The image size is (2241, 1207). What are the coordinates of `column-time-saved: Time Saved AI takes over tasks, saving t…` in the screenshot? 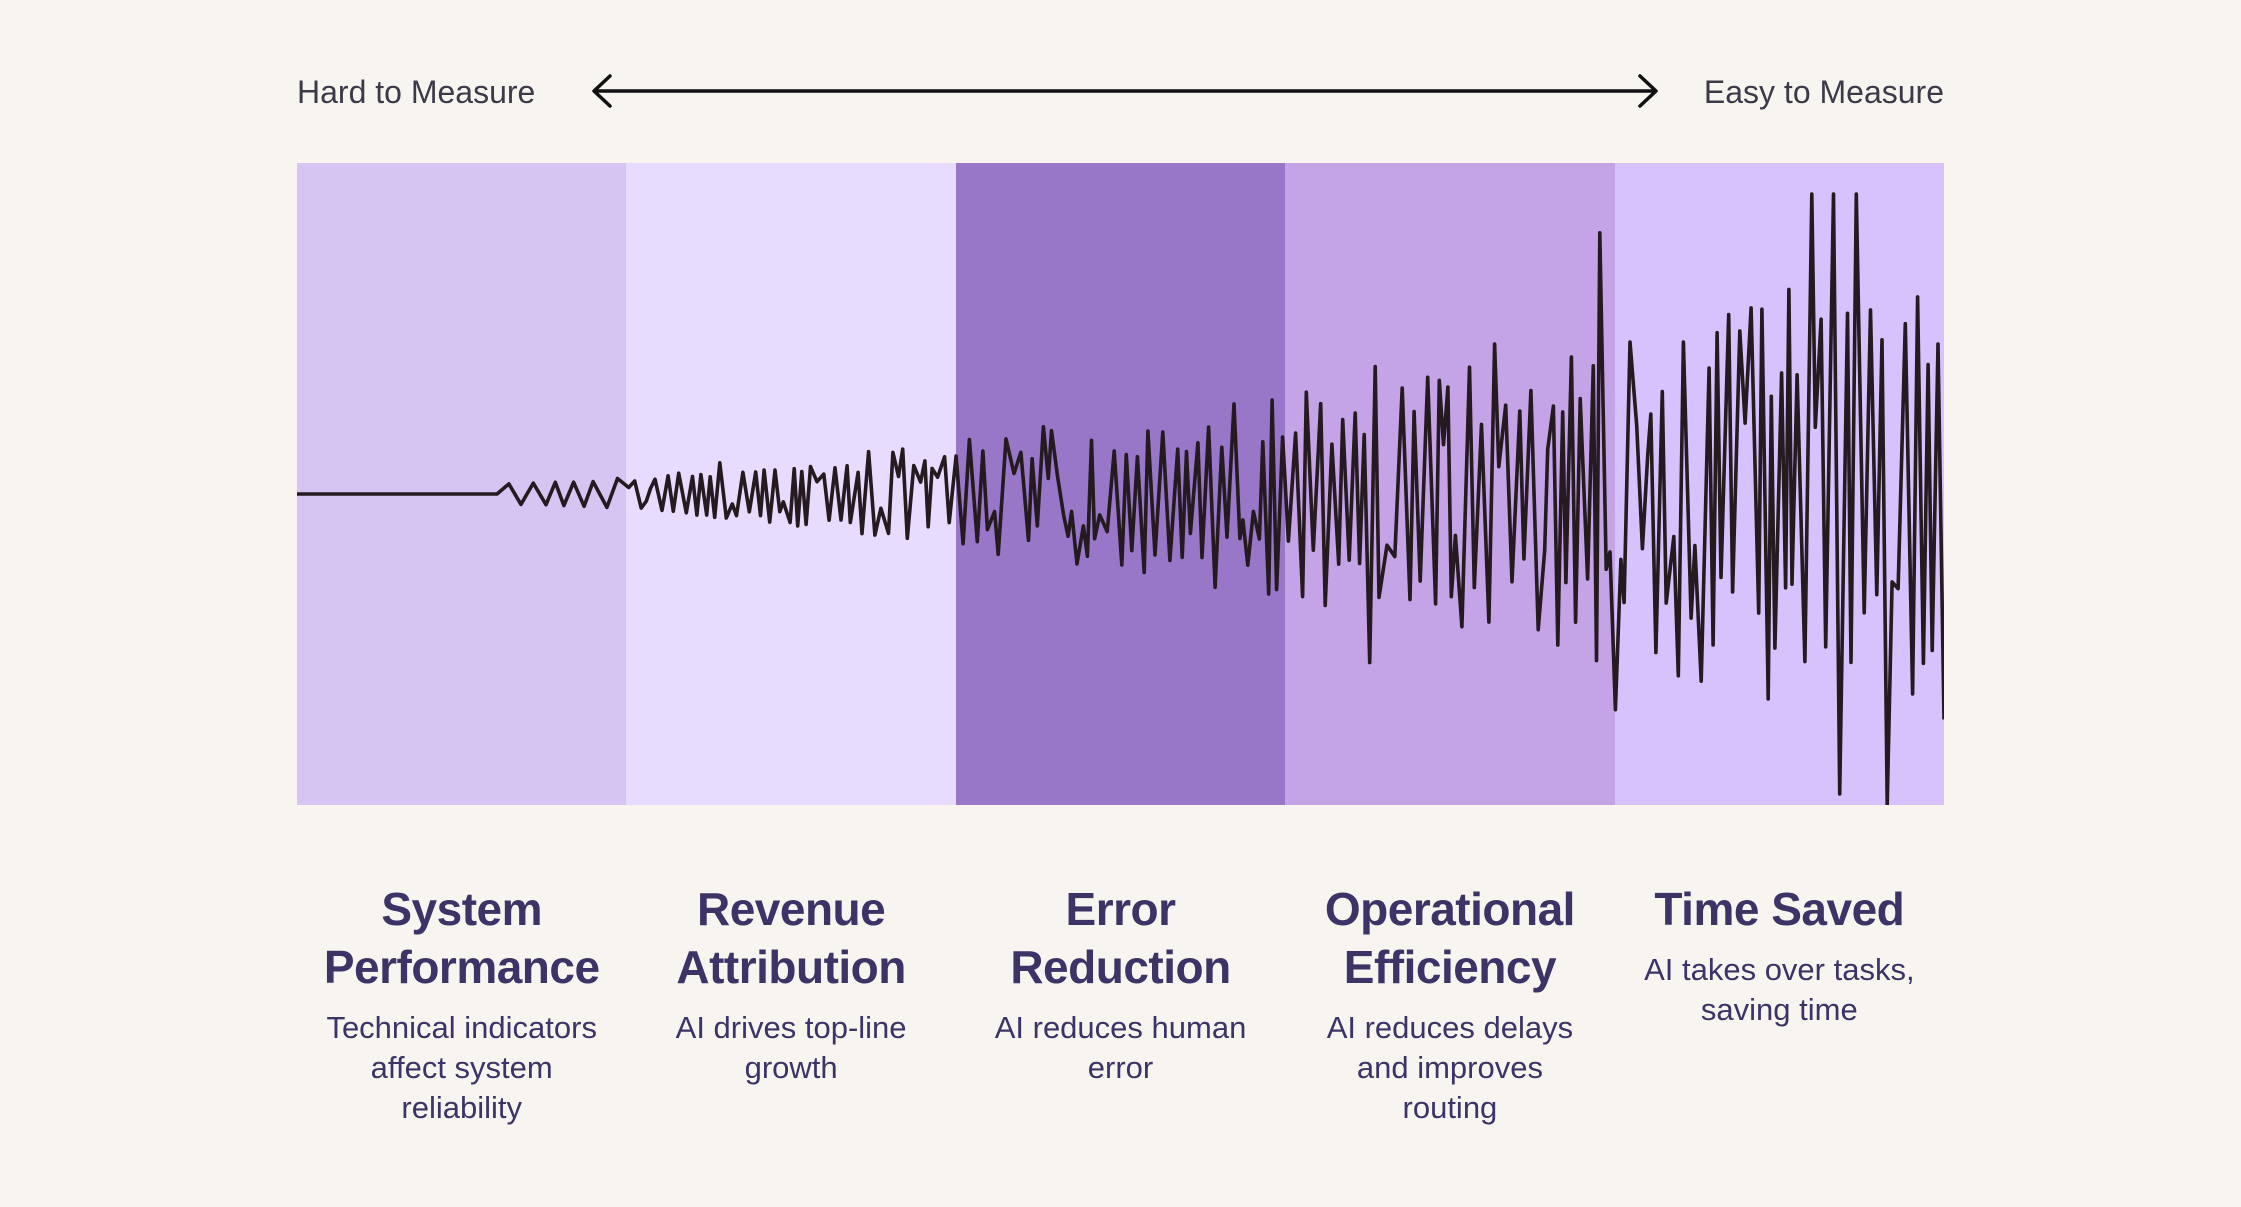 It's located at (1779, 1004).